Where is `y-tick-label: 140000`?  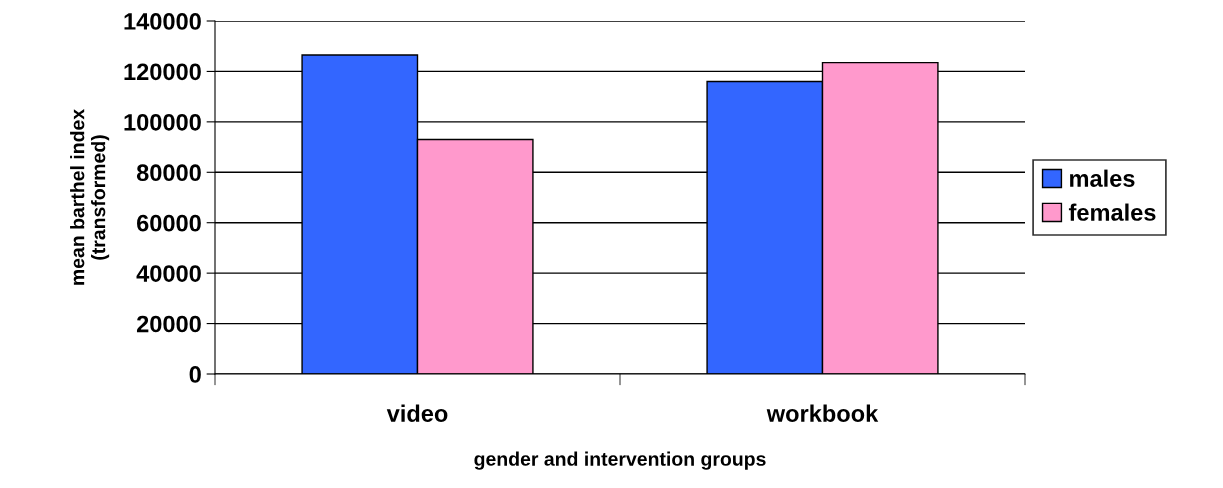 y-tick-label: 140000 is located at coordinates (162, 21).